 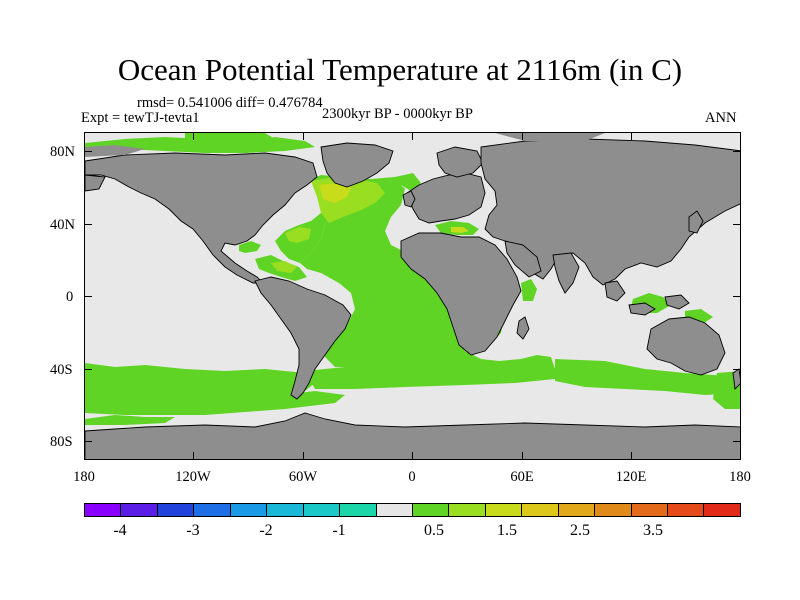 What do you see at coordinates (70, 297) in the screenshot?
I see `y-tick-label: 0` at bounding box center [70, 297].